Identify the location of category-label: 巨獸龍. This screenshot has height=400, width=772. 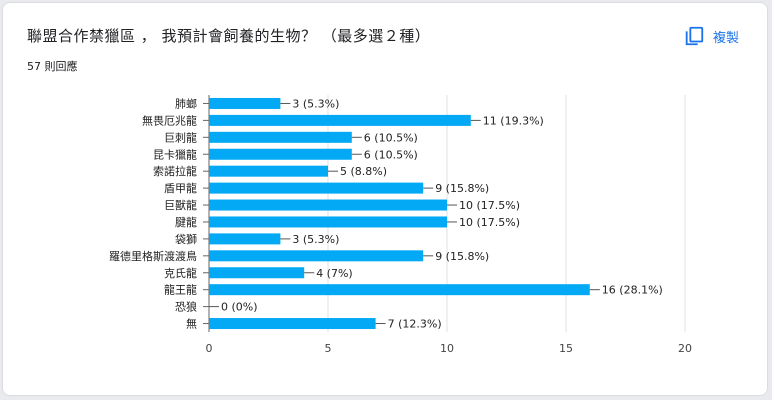
(180, 205).